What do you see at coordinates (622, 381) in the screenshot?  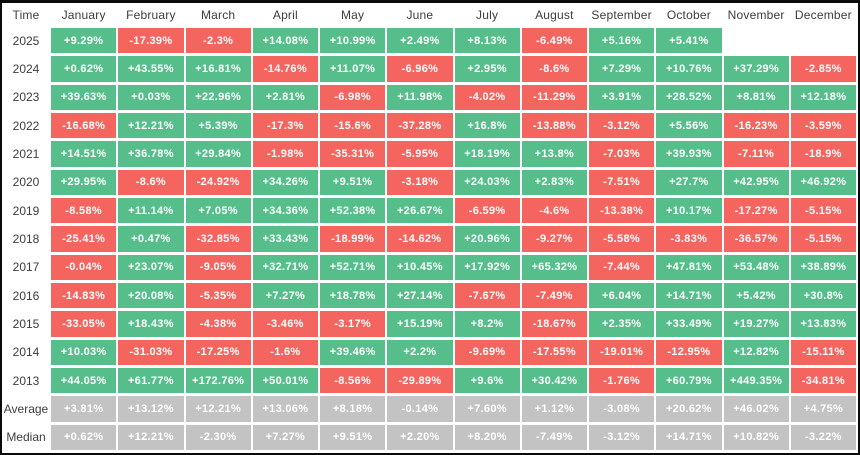 I see `return-cell: -1.76%` at bounding box center [622, 381].